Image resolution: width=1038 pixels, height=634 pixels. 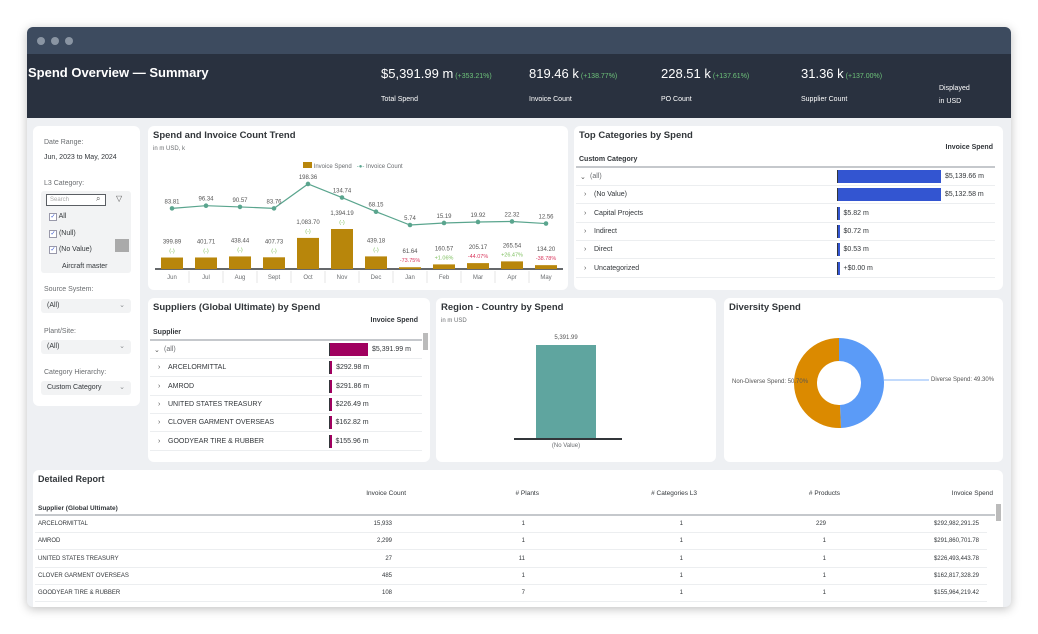 What do you see at coordinates (181, 386) in the screenshot?
I see `row-label: AMROD` at bounding box center [181, 386].